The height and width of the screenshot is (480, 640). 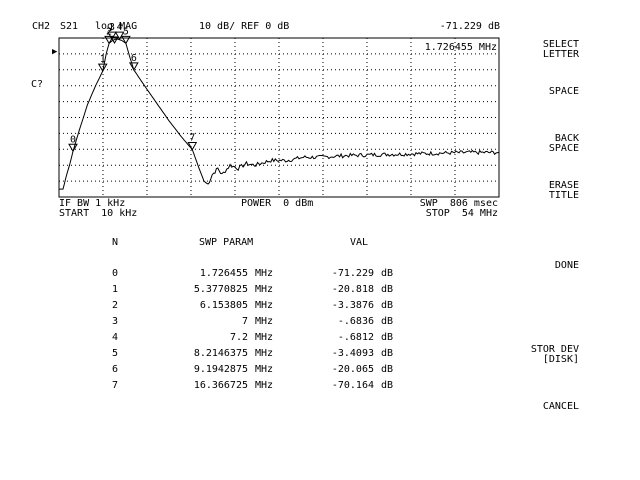 What do you see at coordinates (115, 305) in the screenshot?
I see `marker-number: 2` at bounding box center [115, 305].